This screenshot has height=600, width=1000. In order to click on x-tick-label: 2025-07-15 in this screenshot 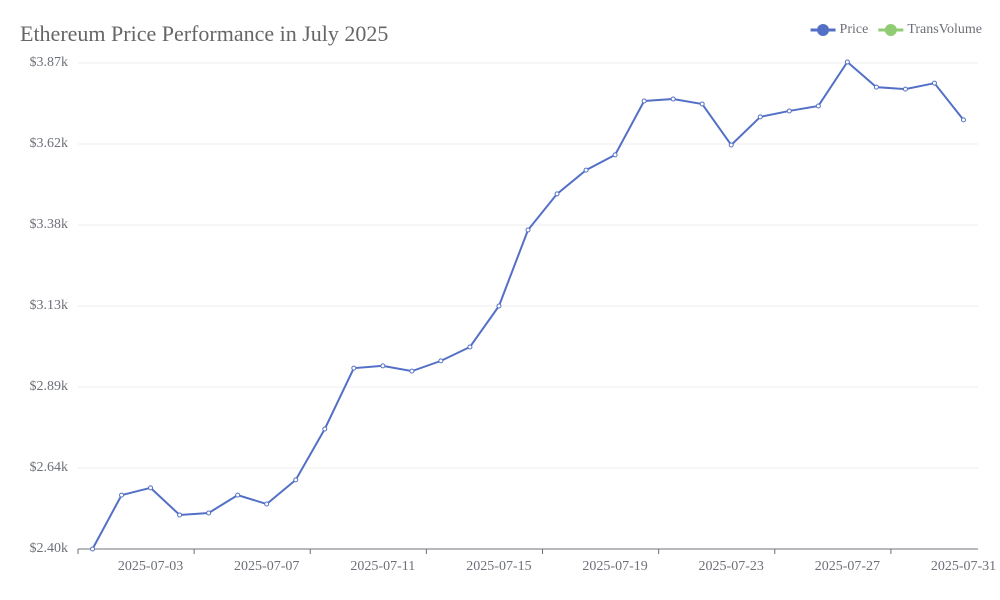, I will do `click(498, 566)`.